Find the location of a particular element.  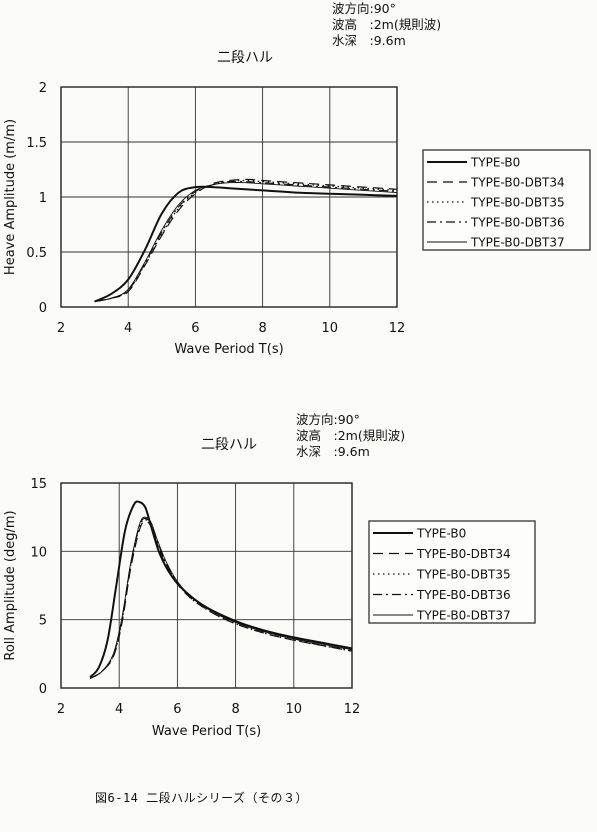

y-axis-label: Roll Amplitude (deg/m) is located at coordinates (10, 585).